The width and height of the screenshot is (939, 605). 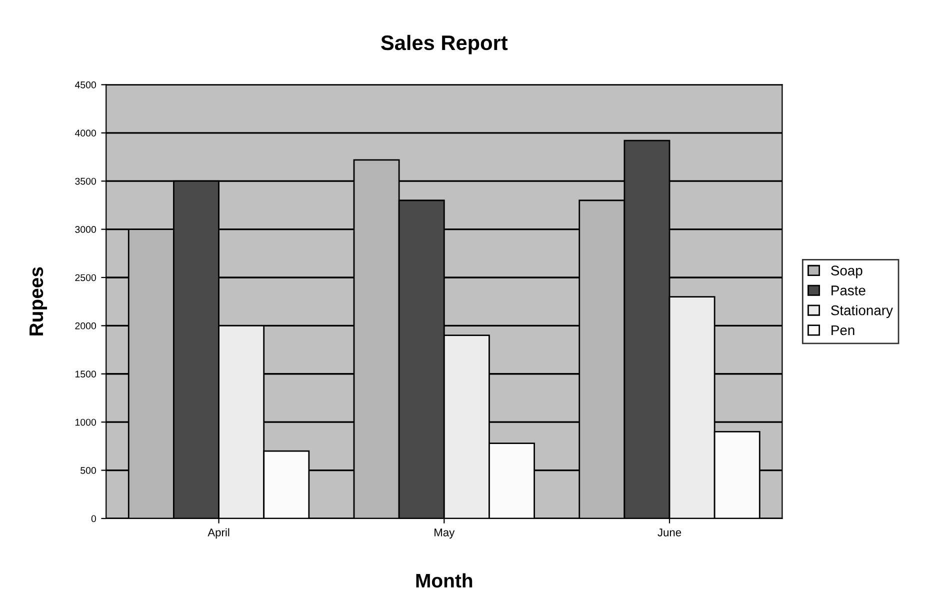 I want to click on y-tick-label: 1000, so click(x=86, y=422).